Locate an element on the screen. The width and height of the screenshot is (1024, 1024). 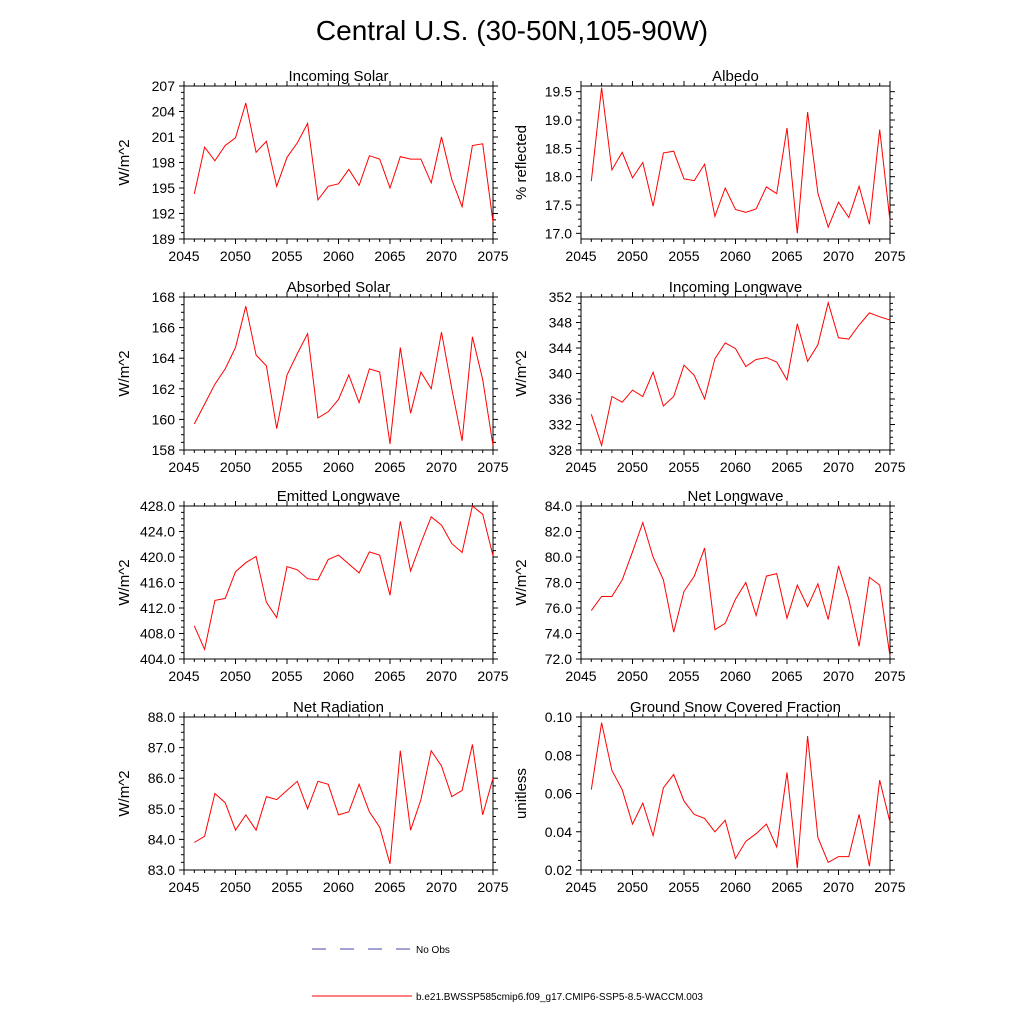
y-tick-label: 332 is located at coordinates (561, 425).